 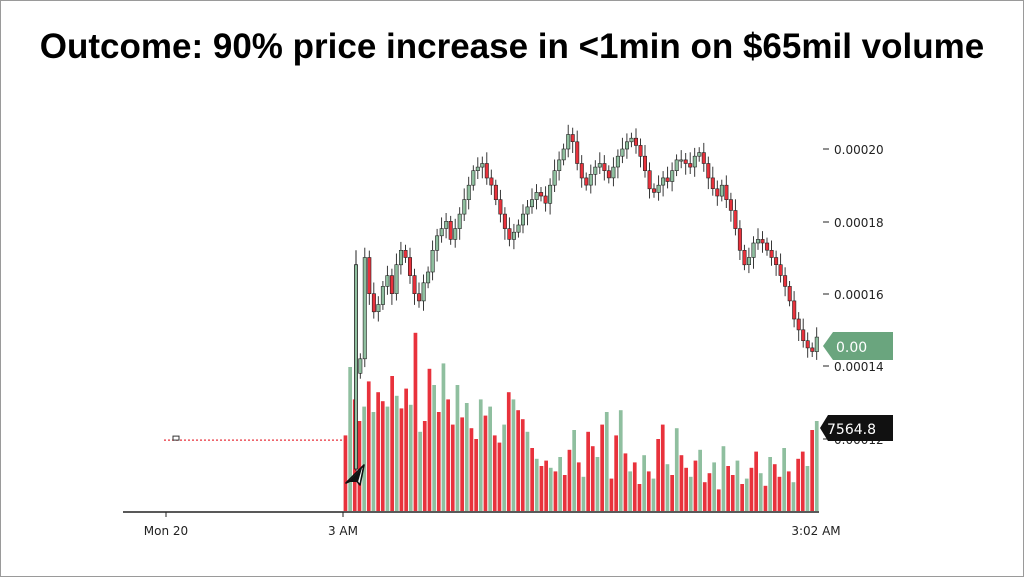 I want to click on y-tick-label: 0.00014, so click(x=859, y=367).